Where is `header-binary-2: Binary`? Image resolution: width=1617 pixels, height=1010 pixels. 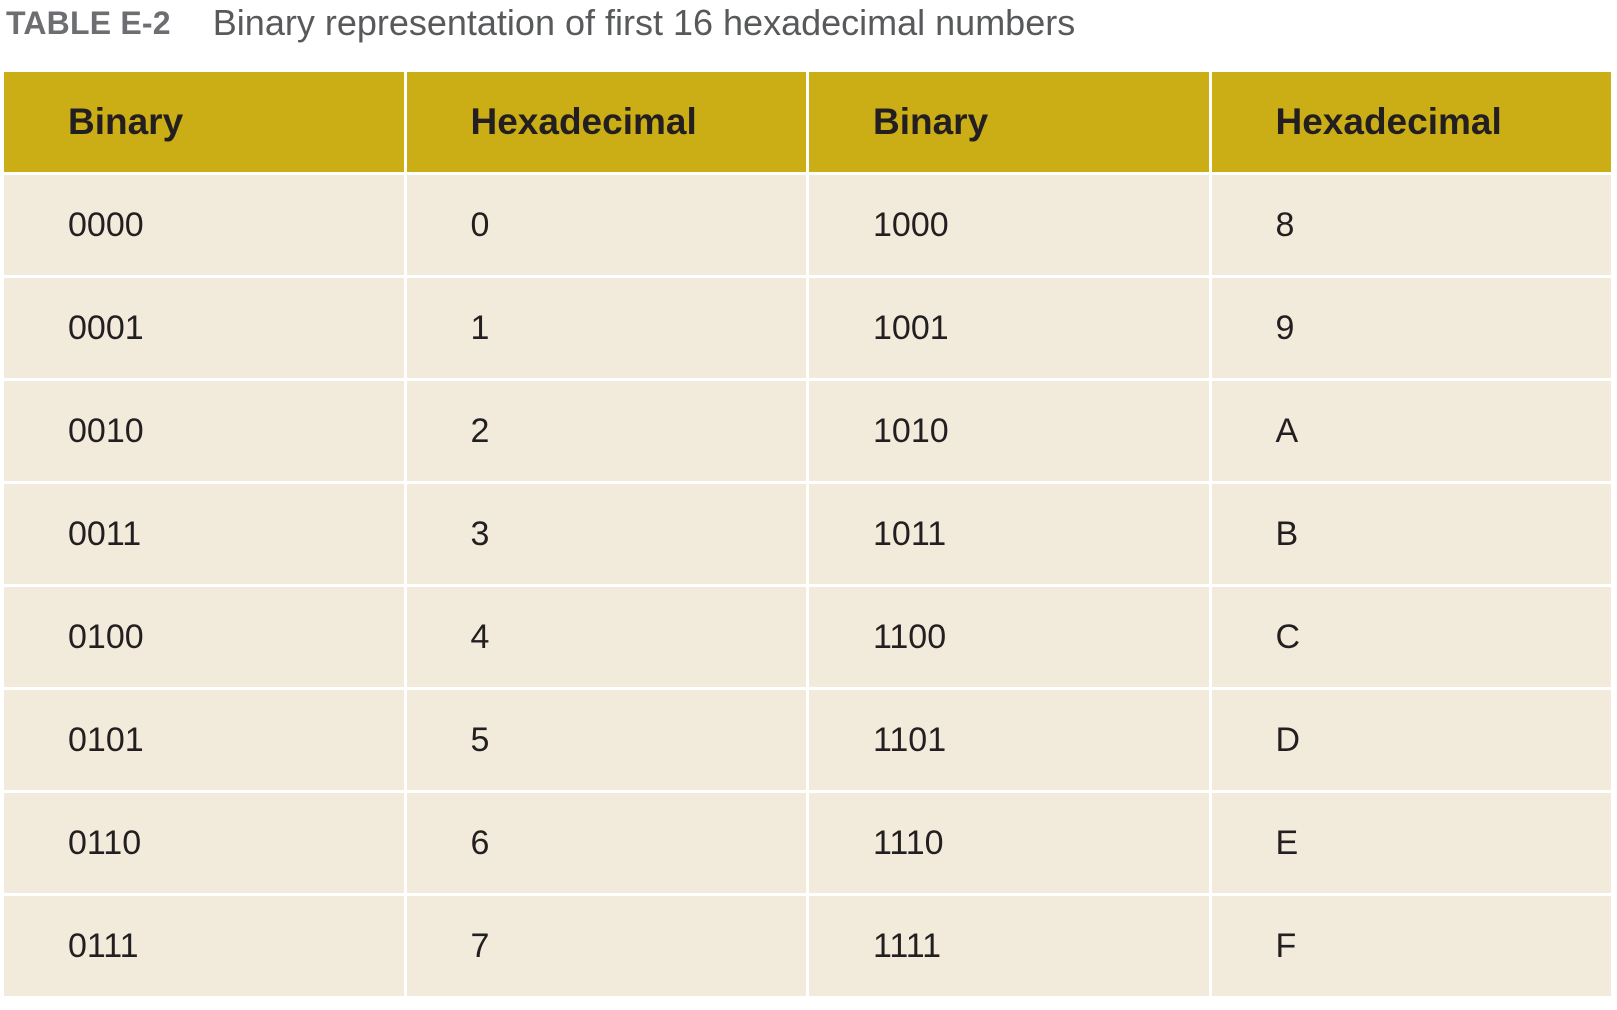 header-binary-2: Binary is located at coordinates (1009, 122).